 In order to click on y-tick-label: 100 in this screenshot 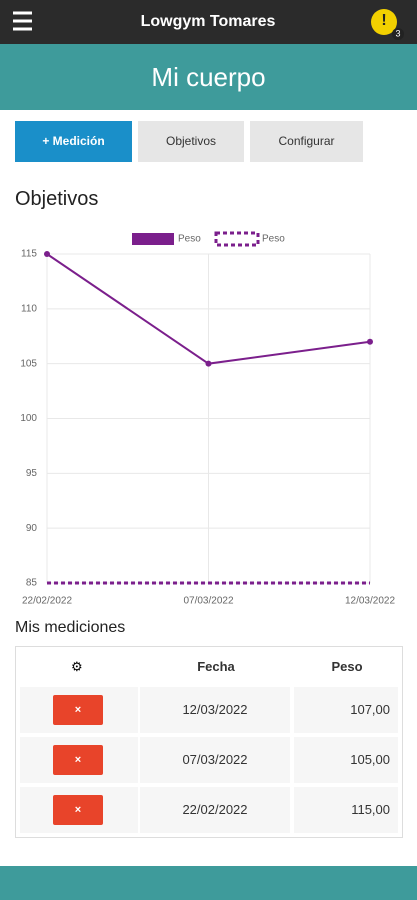, I will do `click(28, 418)`.